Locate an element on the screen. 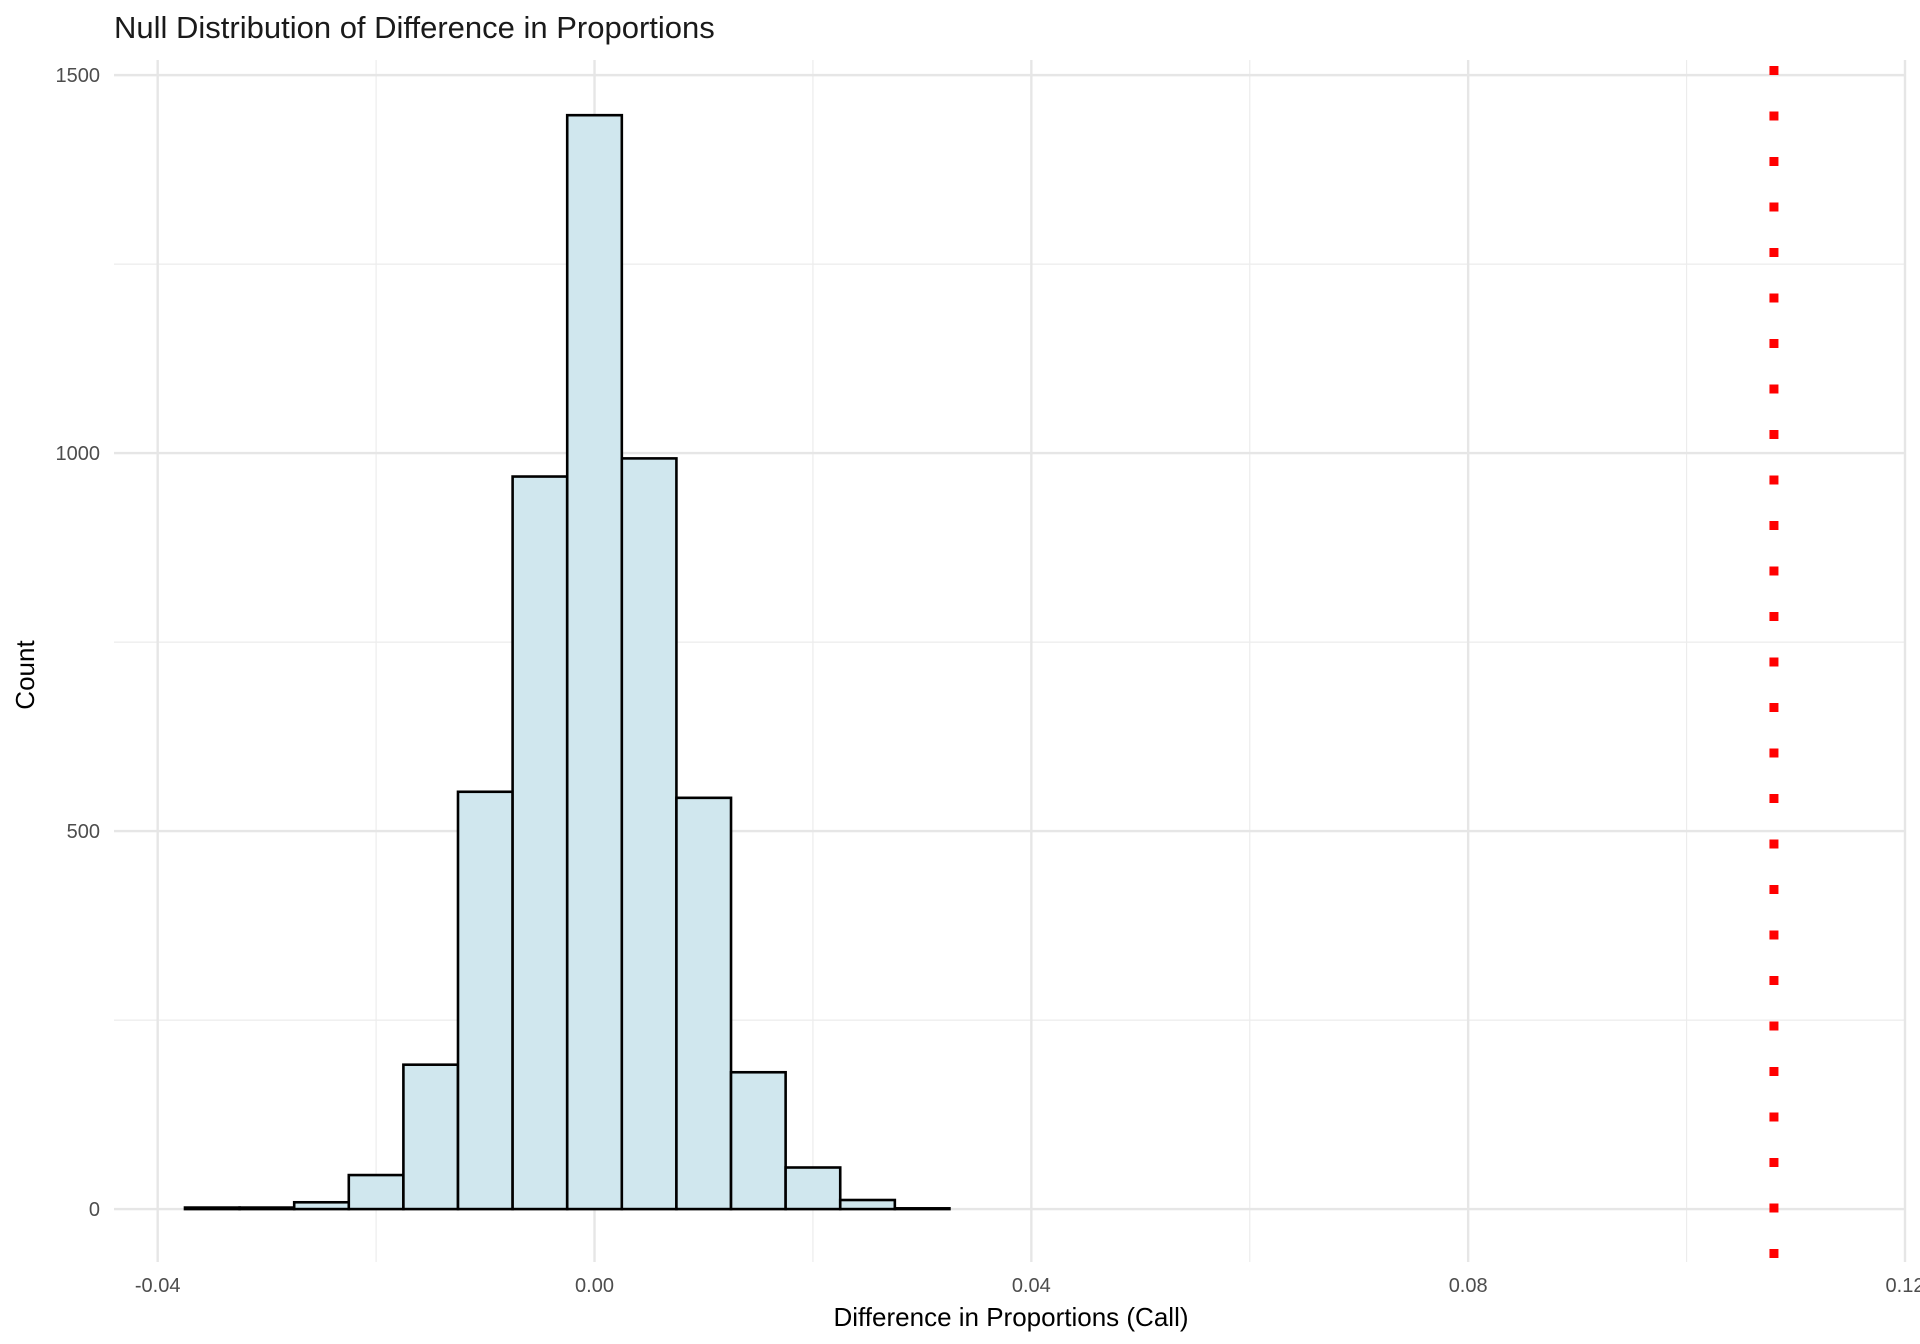  x-tick-label: 0.04 is located at coordinates (1031, 1286).